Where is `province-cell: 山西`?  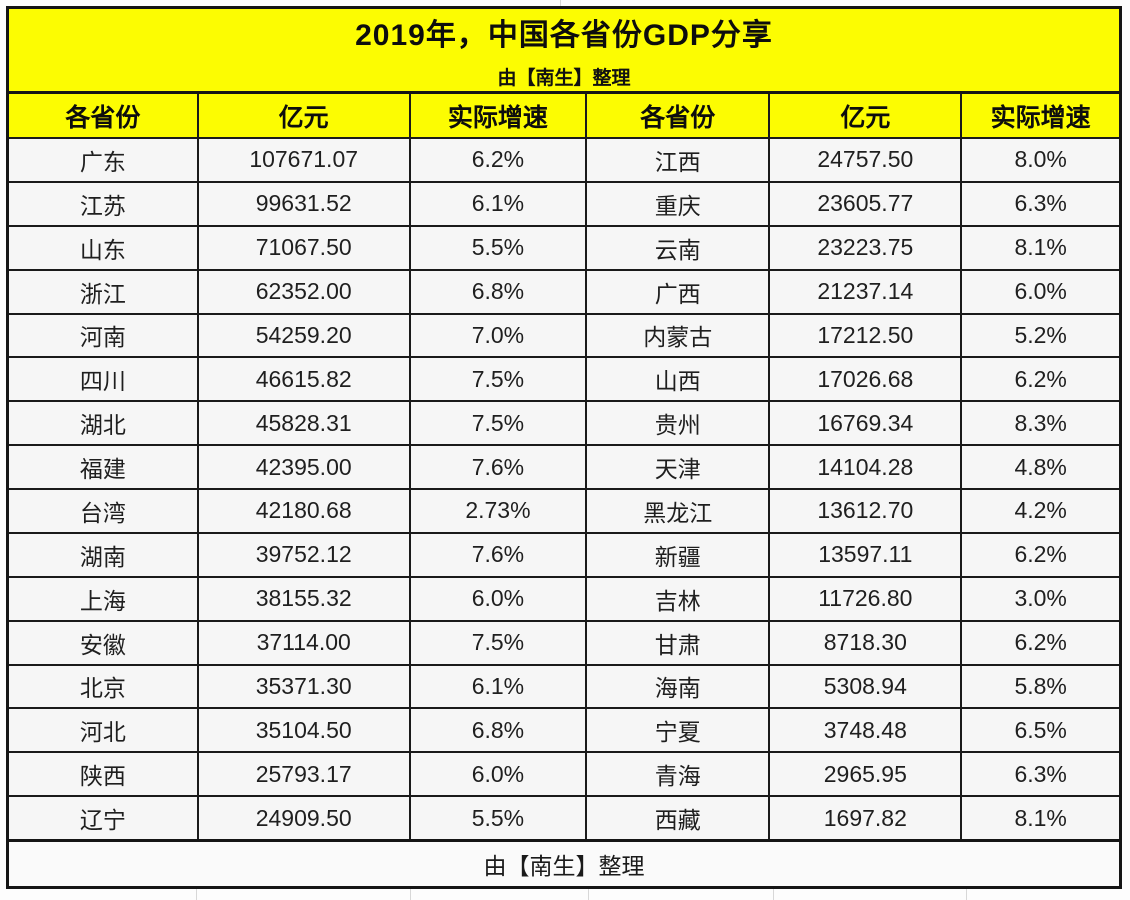 province-cell: 山西 is located at coordinates (678, 379).